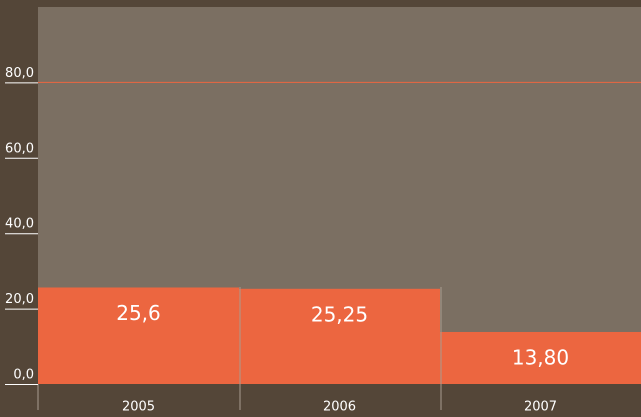  Describe the element at coordinates (339, 407) in the screenshot. I see `x-tick-label: 2006` at that location.